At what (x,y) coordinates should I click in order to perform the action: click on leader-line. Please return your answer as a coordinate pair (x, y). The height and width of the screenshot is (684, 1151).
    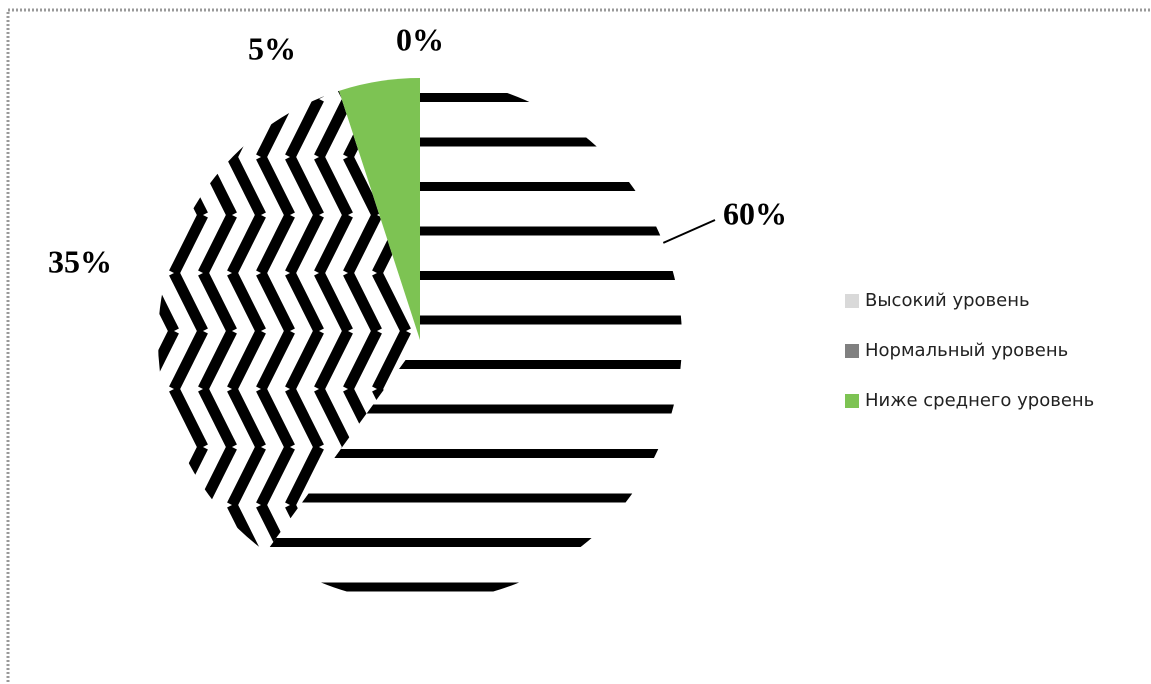
    Looking at the image, I should click on (689, 231).